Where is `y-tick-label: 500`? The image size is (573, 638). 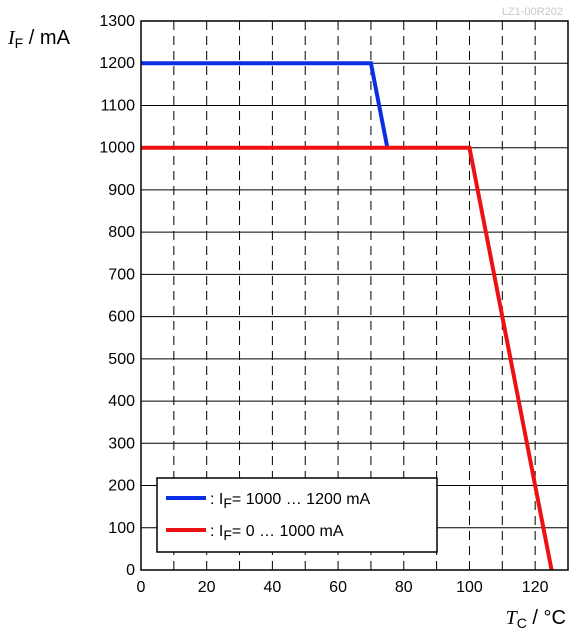
y-tick-label: 500 is located at coordinates (121, 359).